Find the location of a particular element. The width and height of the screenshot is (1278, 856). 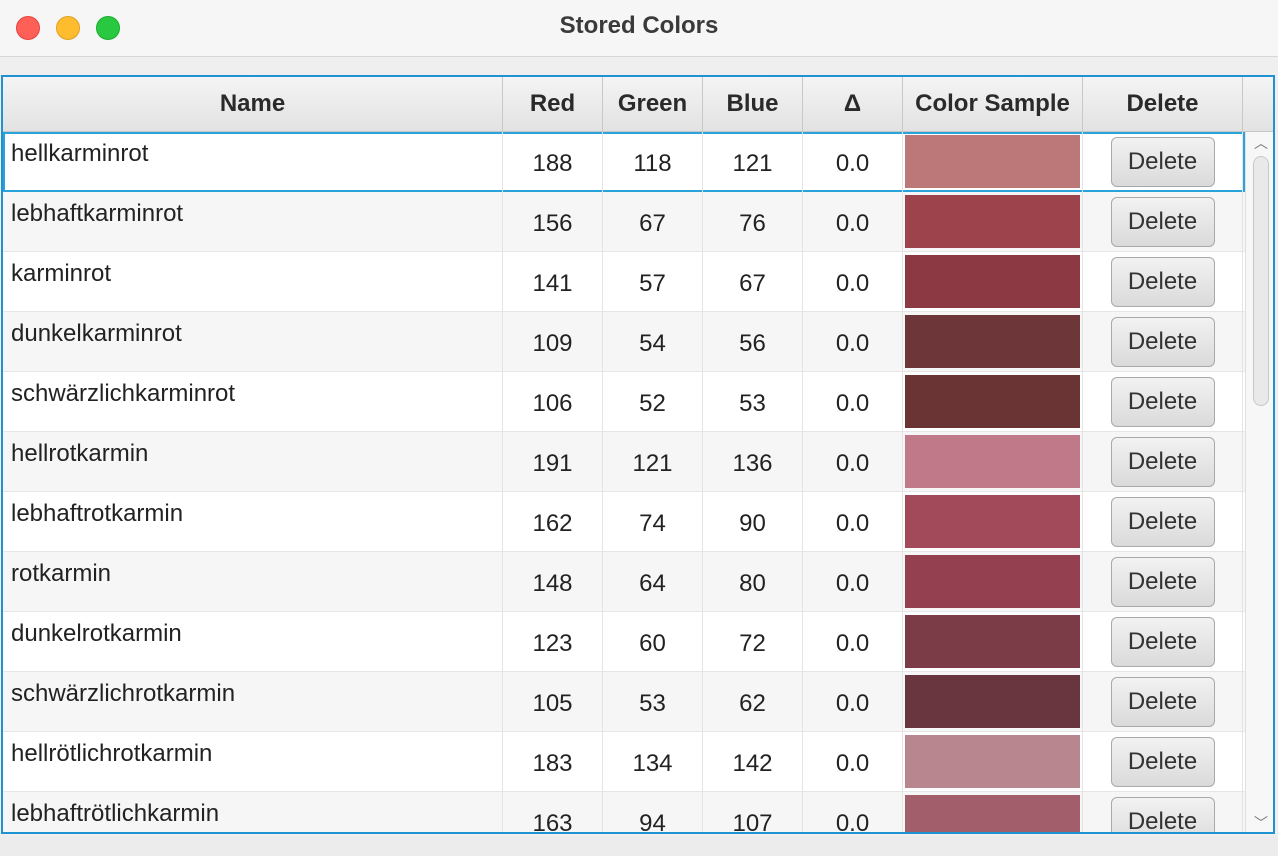

column-header-delta: Δ is located at coordinates (853, 104).